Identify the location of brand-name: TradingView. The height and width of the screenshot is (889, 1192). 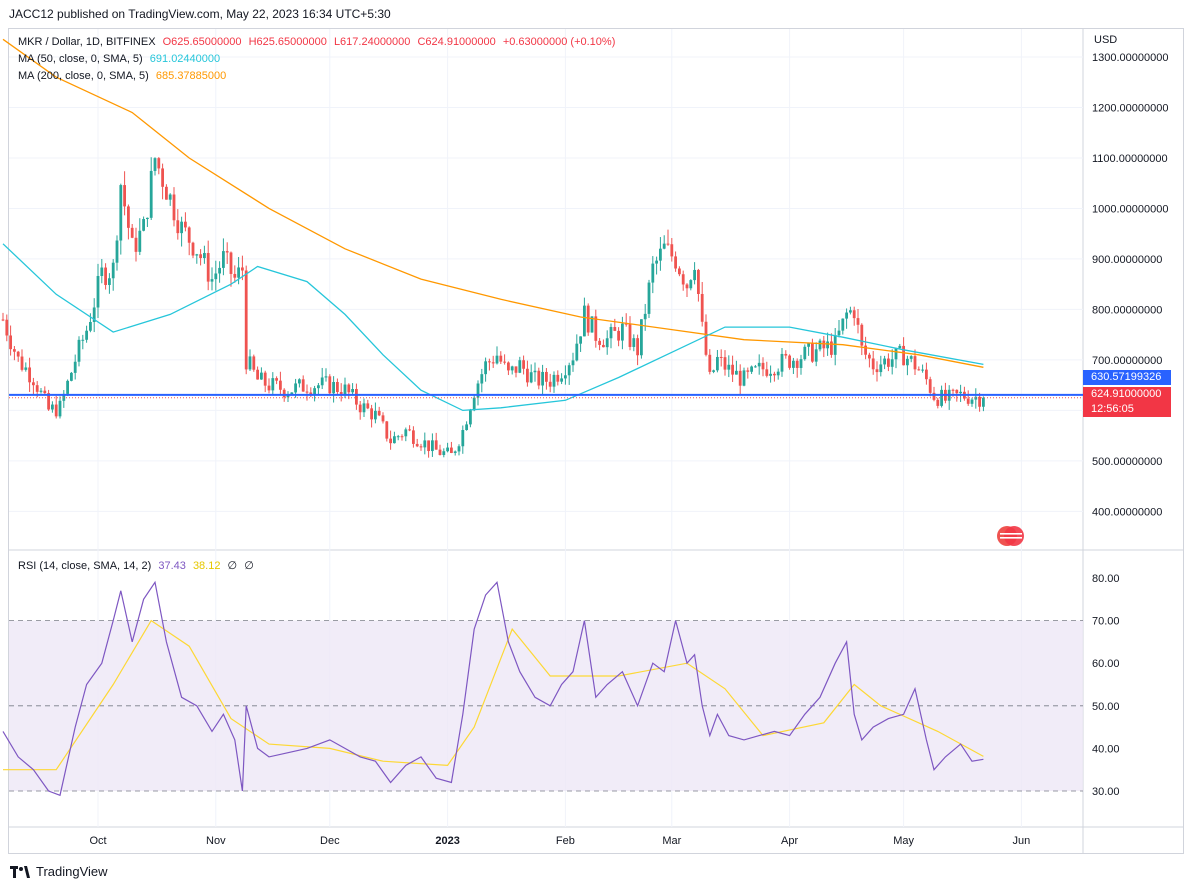
(72, 871).